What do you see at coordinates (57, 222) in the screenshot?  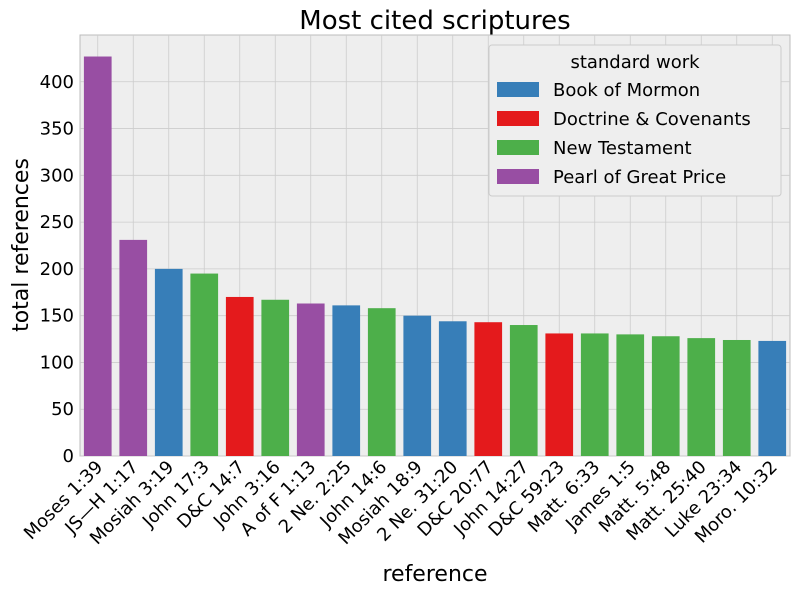 I see `y-tick-label: 250` at bounding box center [57, 222].